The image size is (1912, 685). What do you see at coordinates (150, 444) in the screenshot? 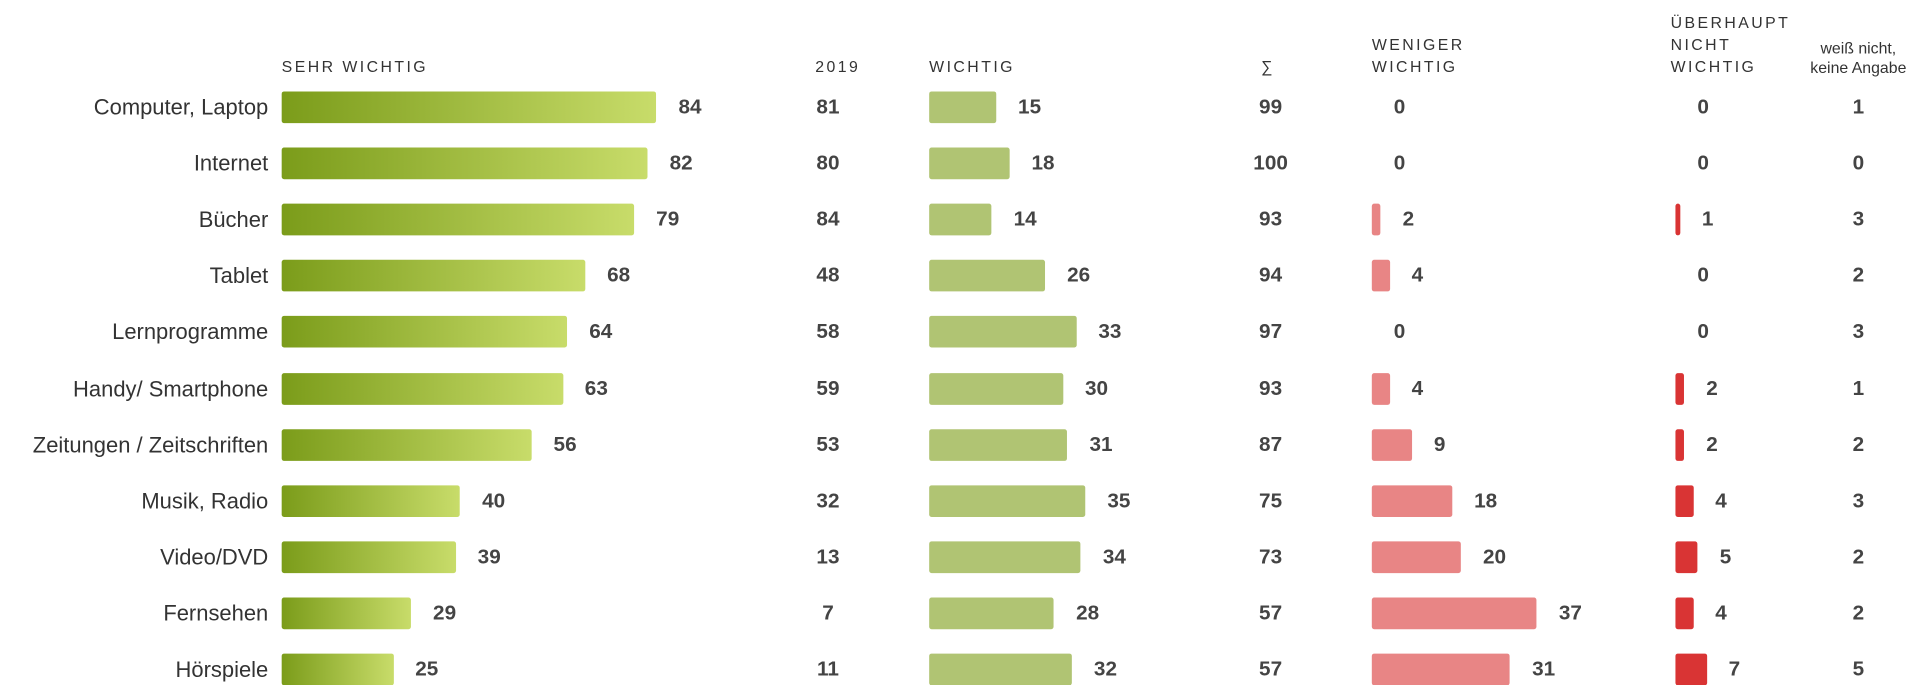
I see `category-label: Zeitungen / Zeitschriften` at bounding box center [150, 444].